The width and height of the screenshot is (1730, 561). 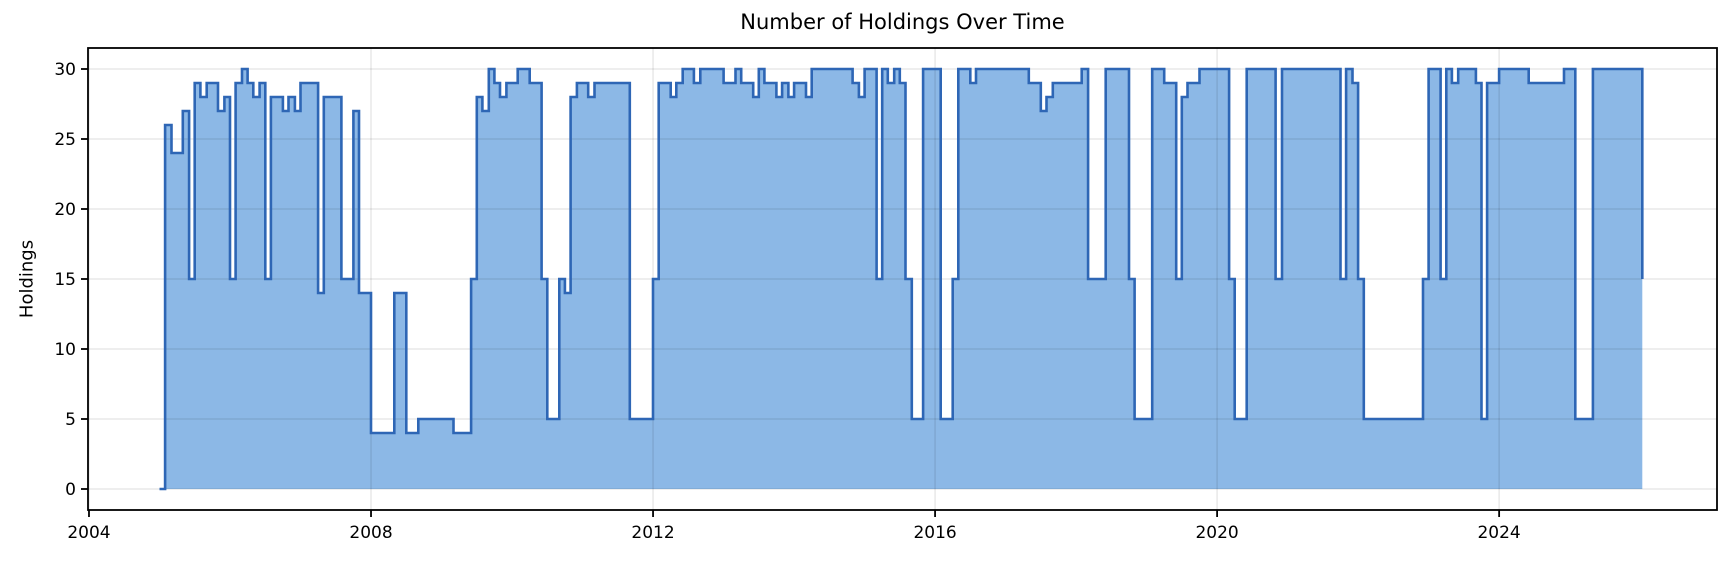 What do you see at coordinates (70, 490) in the screenshot?
I see `y-tick-label: 0` at bounding box center [70, 490].